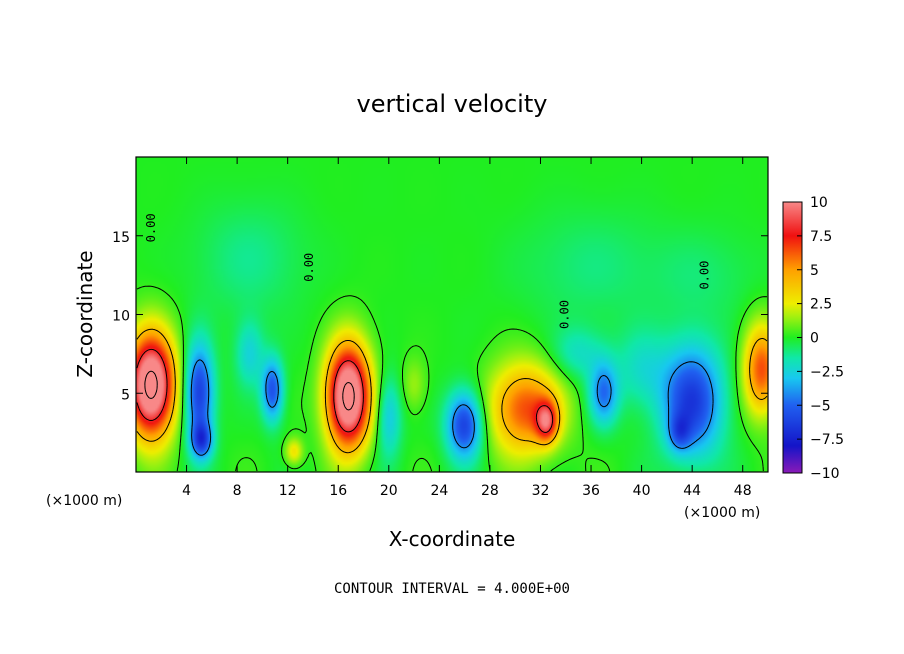 The height and width of the screenshot is (654, 904). Describe the element at coordinates (452, 589) in the screenshot. I see `contour-interval-note: CONTOUR INTERVAL = 4.000E+00` at that location.